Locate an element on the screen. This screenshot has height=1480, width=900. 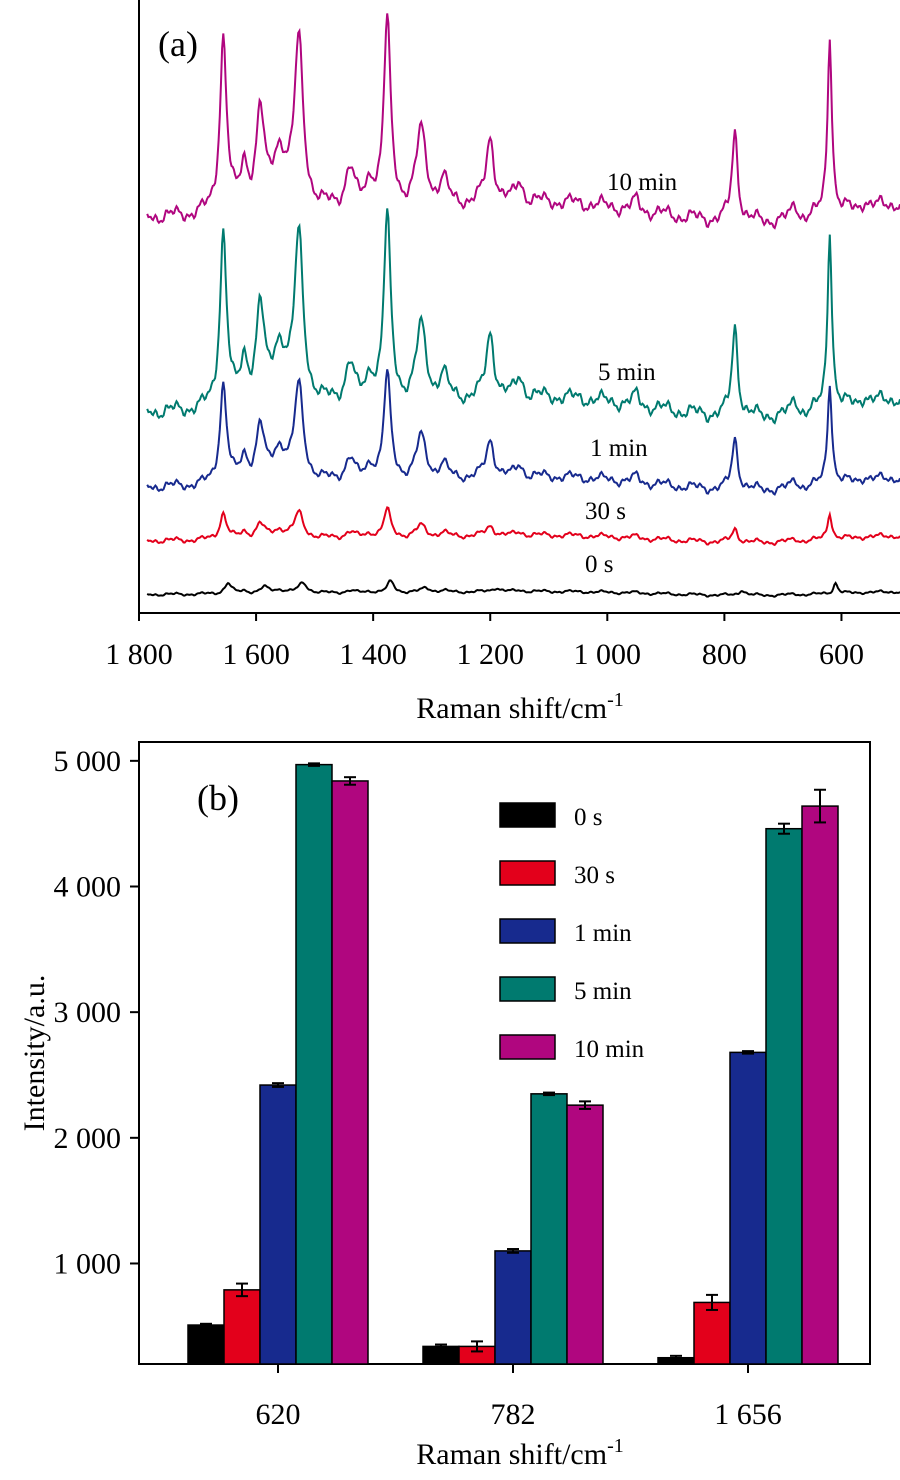
panel-b-label: (b) is located at coordinates (218, 798).